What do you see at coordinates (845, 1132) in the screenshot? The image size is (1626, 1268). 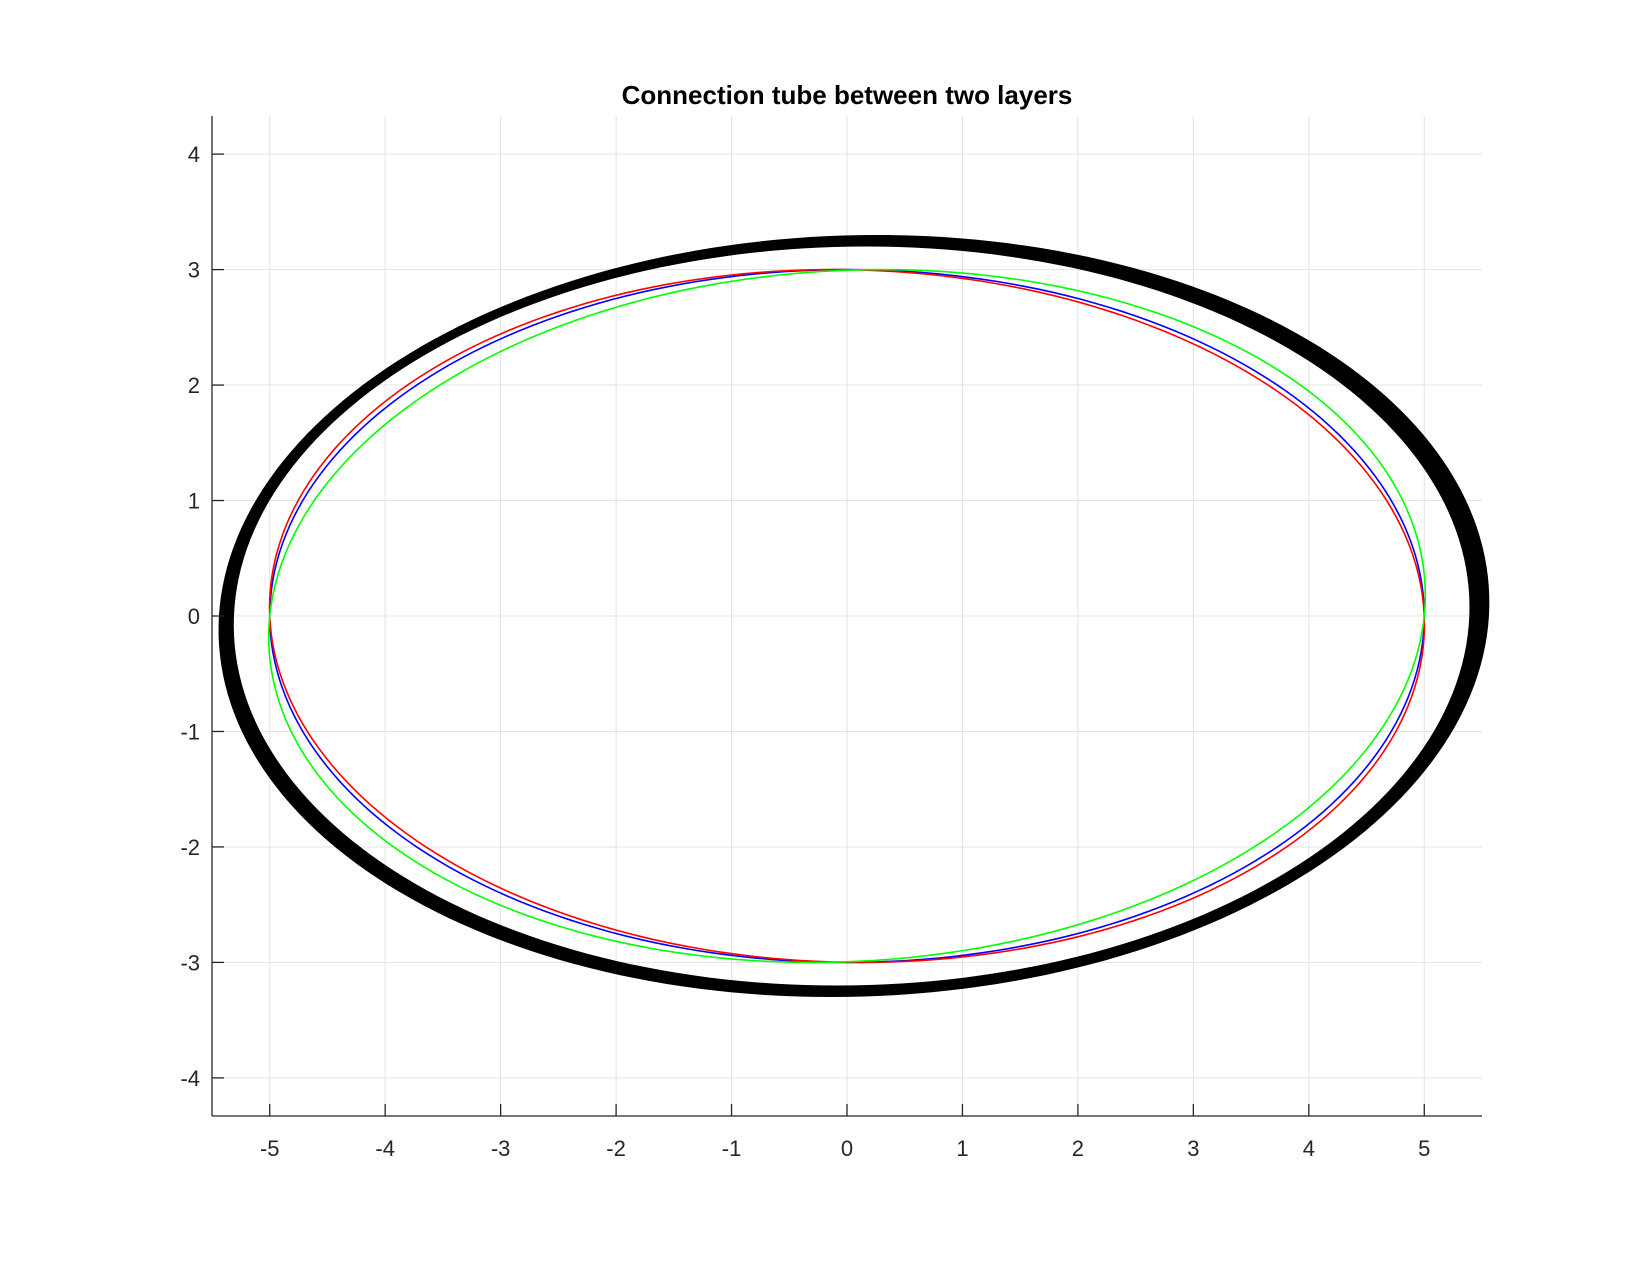 I see `x-axis-ticks: -5 -4 -3 -2 -1 0 1 2 3 4 5` at bounding box center [845, 1132].